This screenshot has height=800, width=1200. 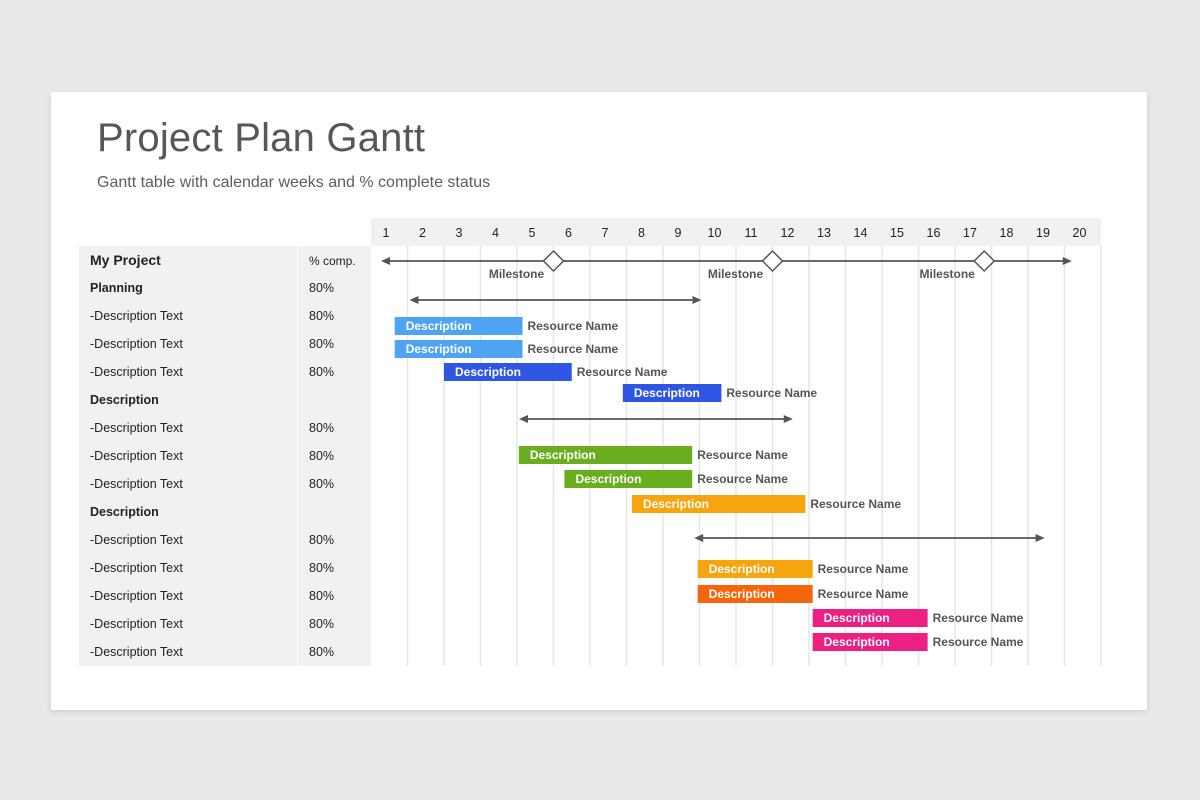 I want to click on week-tick-label: 17, so click(x=970, y=233).